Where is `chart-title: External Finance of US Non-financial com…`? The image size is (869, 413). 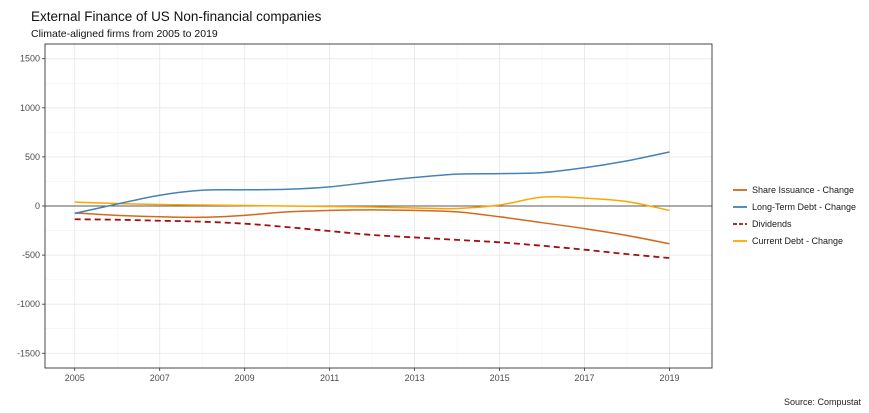
chart-title: External Finance of US Non-financial com… is located at coordinates (176, 16).